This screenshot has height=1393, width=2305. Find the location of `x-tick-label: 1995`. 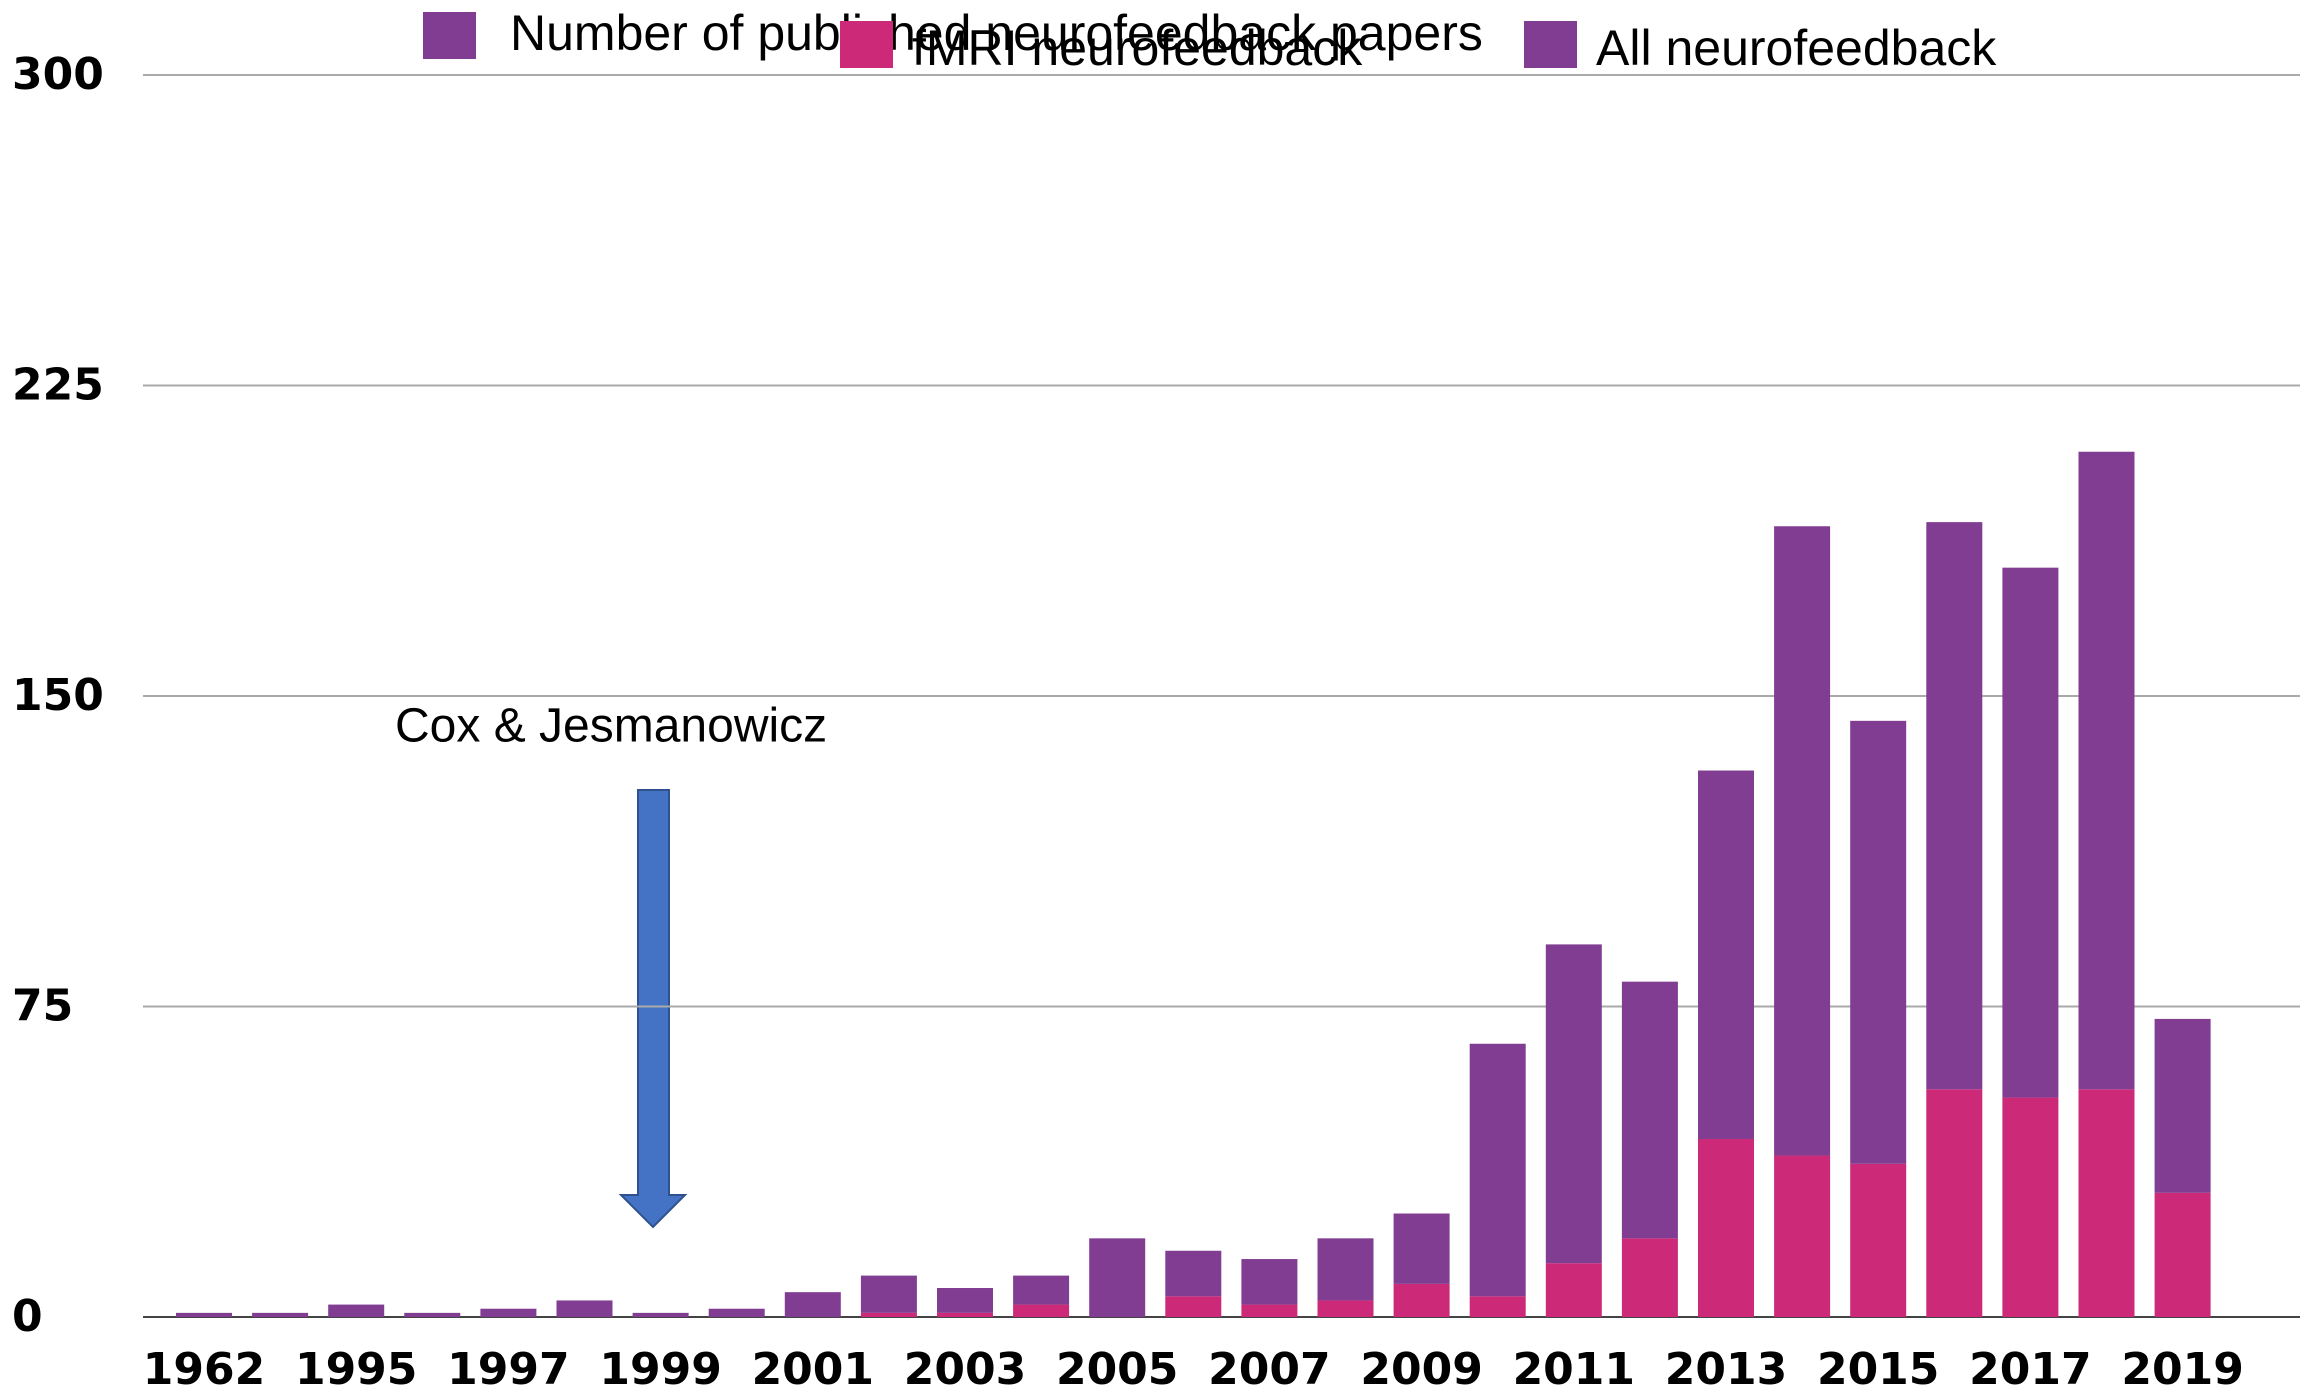

x-tick-label: 1995 is located at coordinates (356, 1368).